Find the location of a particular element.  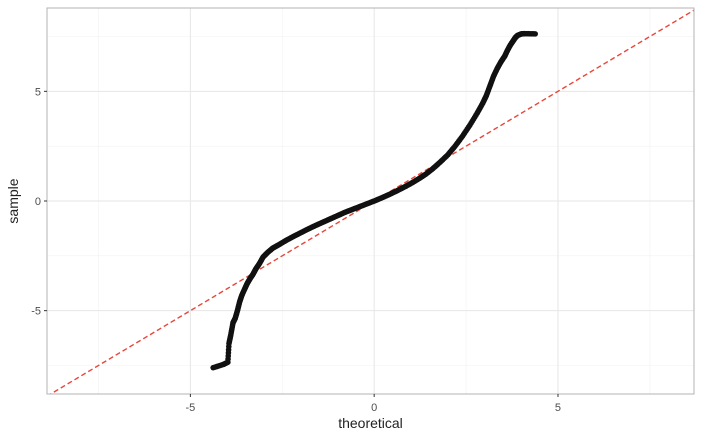

x-tick-label: 5 is located at coordinates (558, 408).